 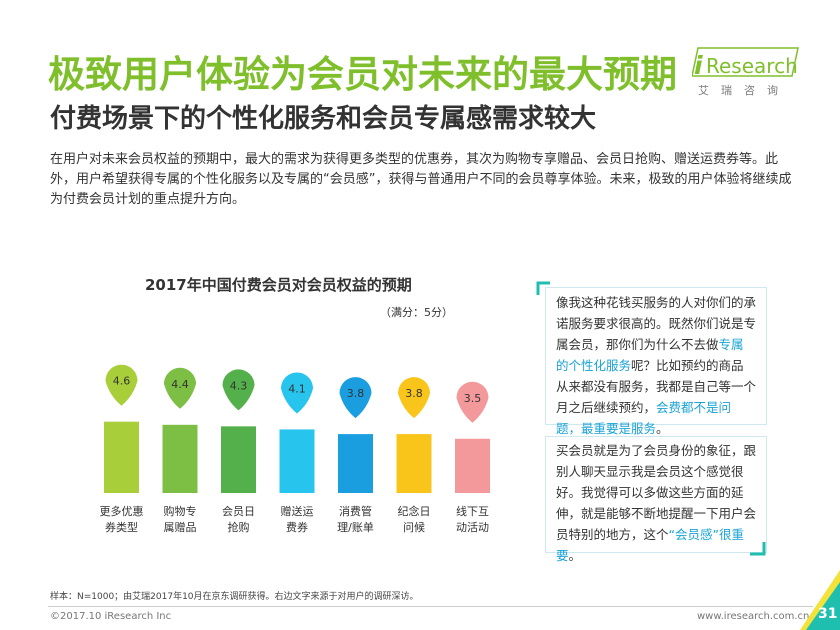 What do you see at coordinates (650, 545) in the screenshot?
I see `quote-highlight: “会员感”很重要` at bounding box center [650, 545].